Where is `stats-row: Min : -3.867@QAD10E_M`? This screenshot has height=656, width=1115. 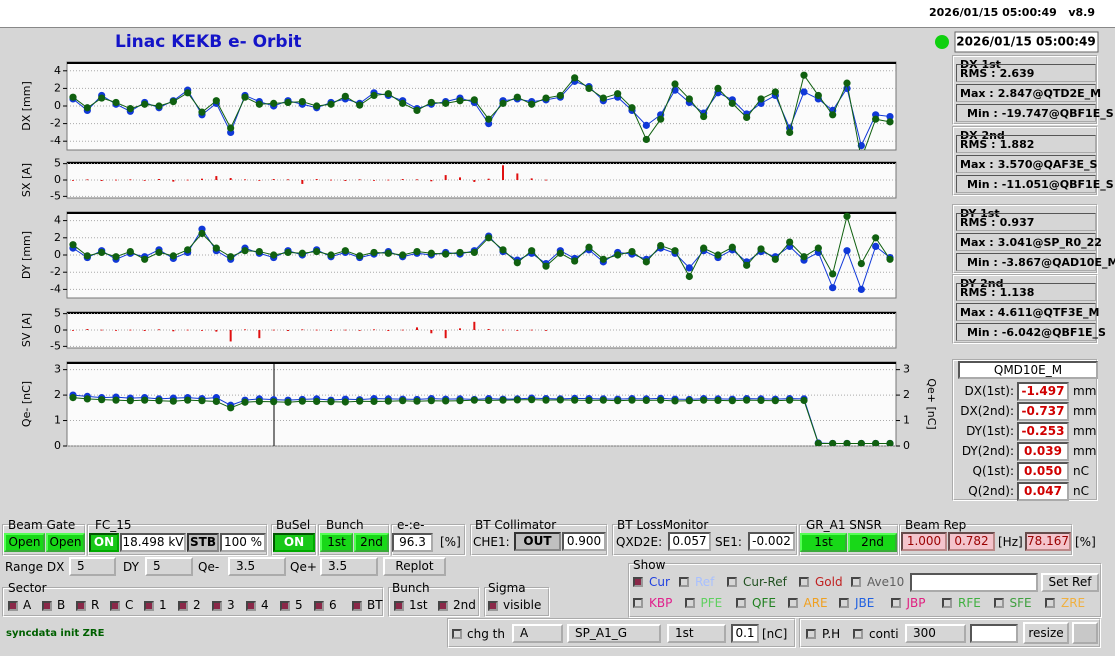 stats-row: Min : -3.867@QAD10E_M is located at coordinates (1035, 262).